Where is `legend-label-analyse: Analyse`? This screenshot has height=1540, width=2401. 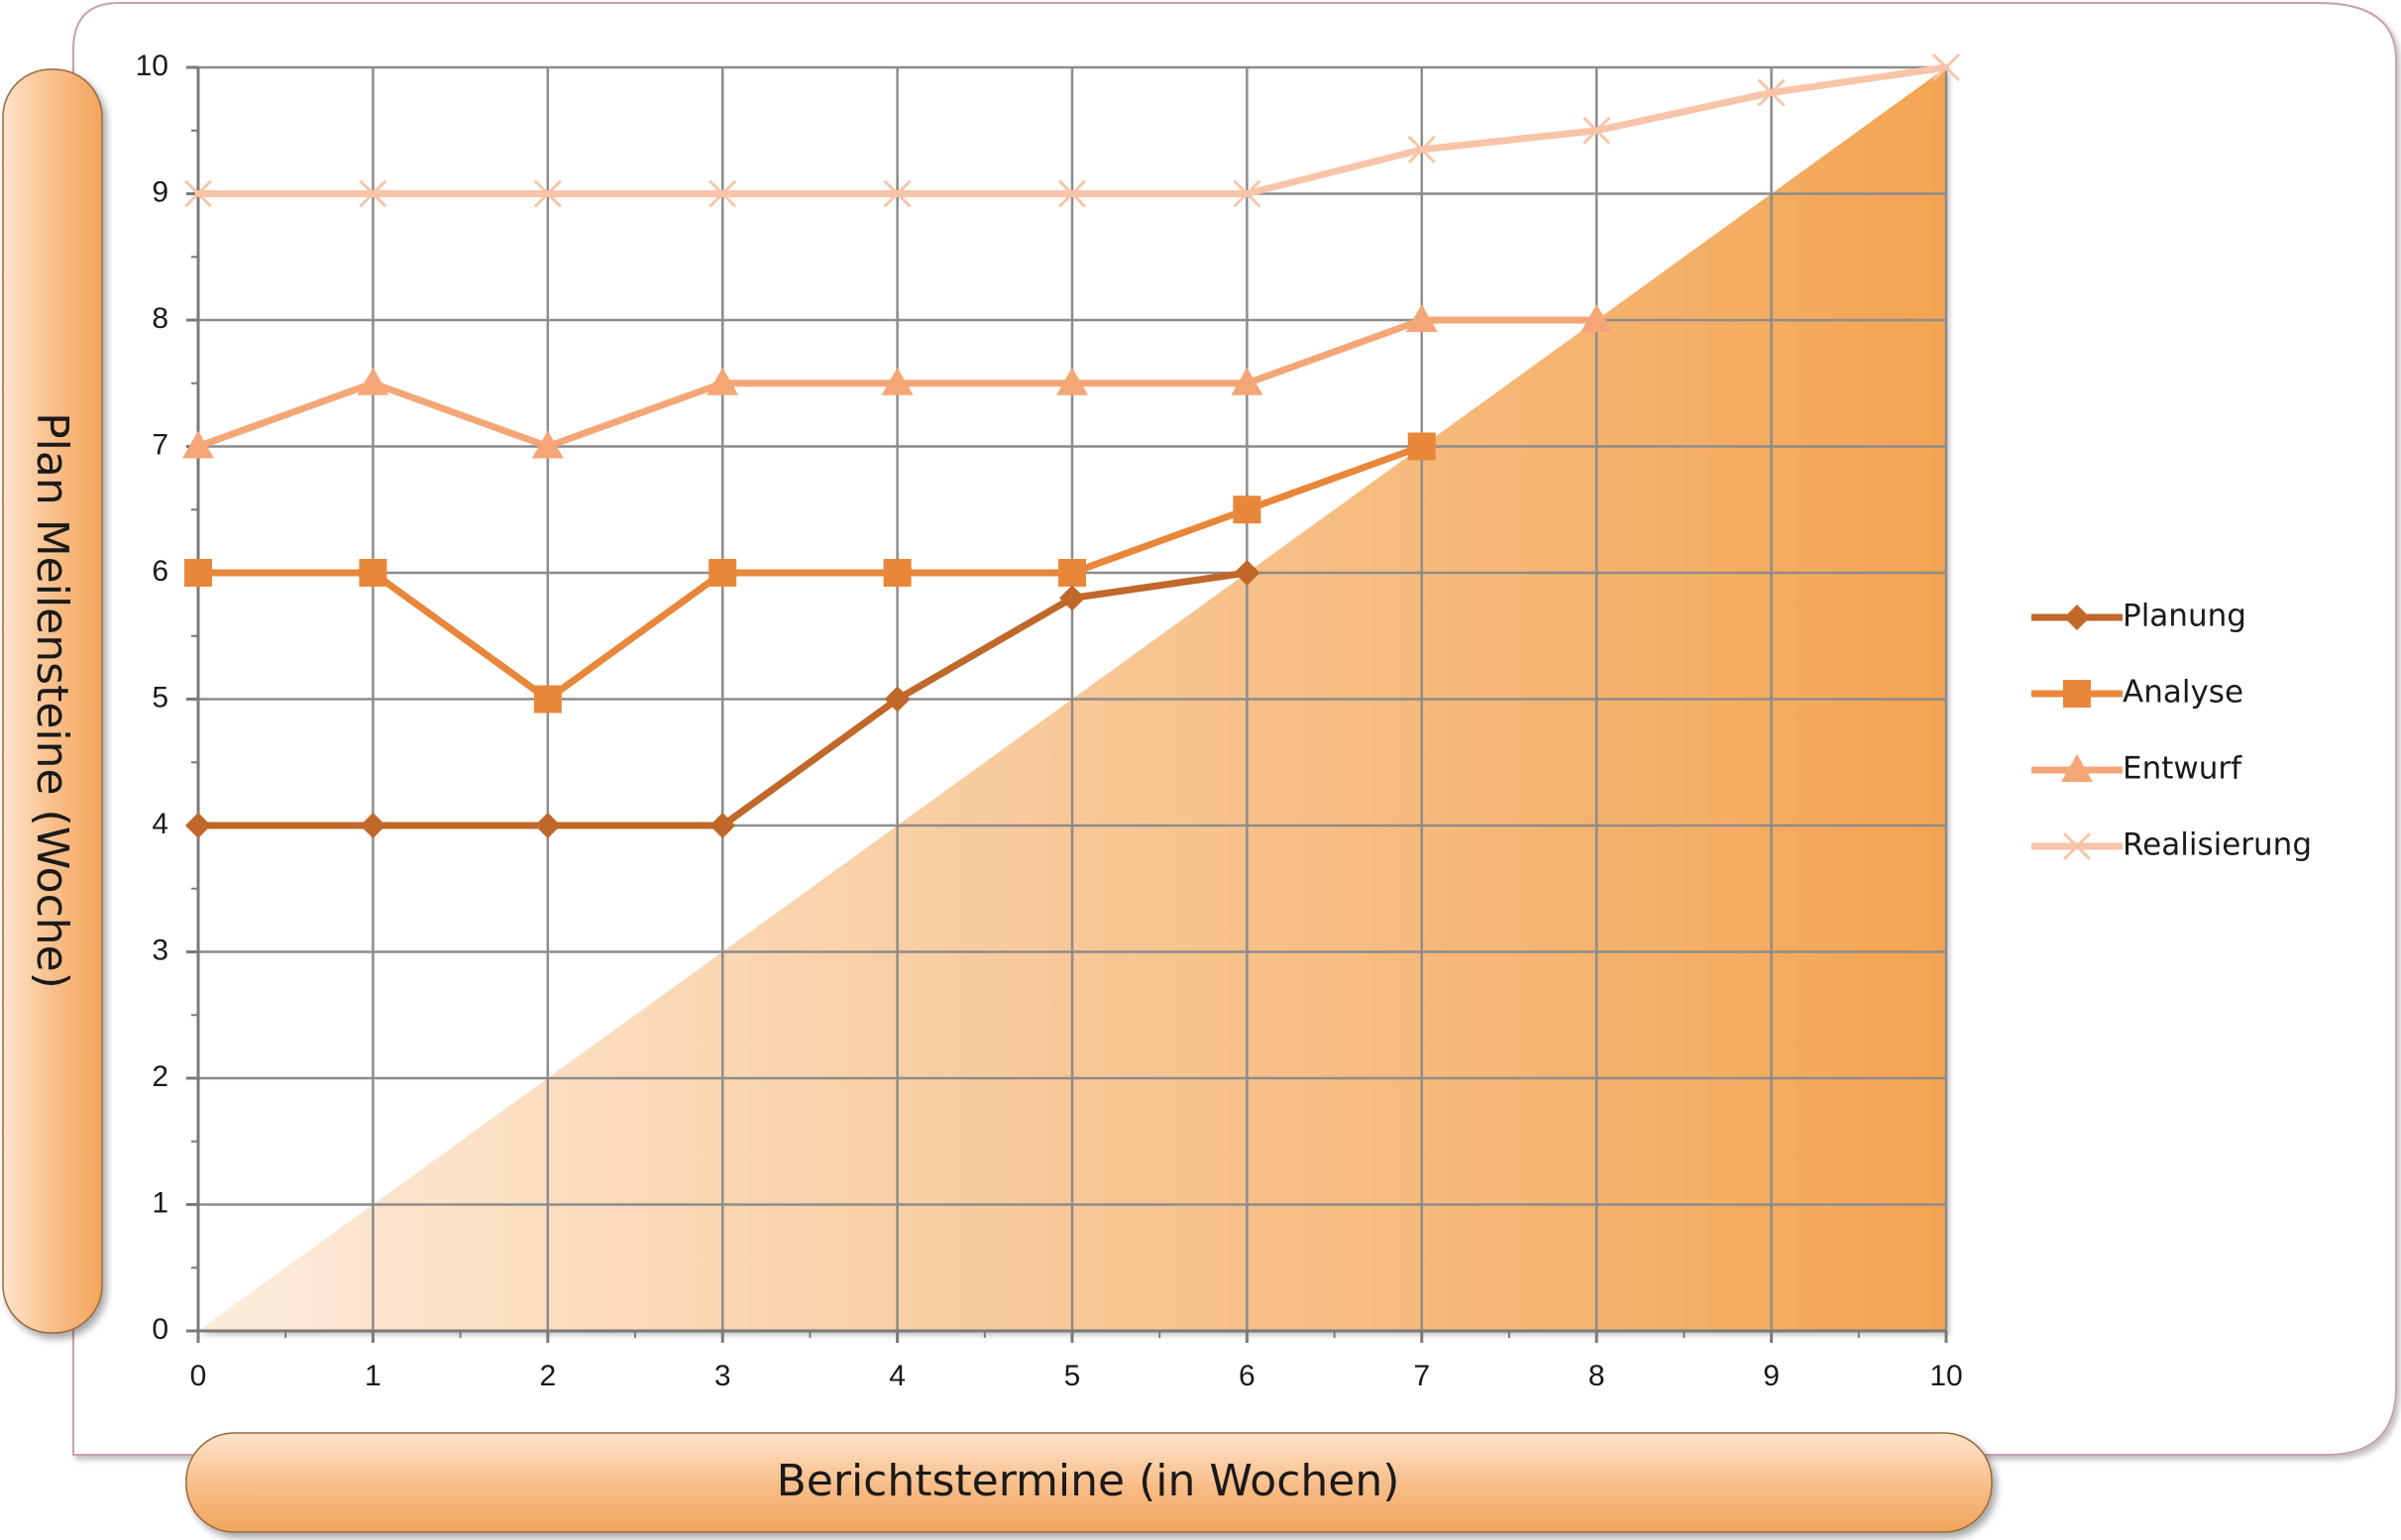 legend-label-analyse: Analyse is located at coordinates (2183, 693).